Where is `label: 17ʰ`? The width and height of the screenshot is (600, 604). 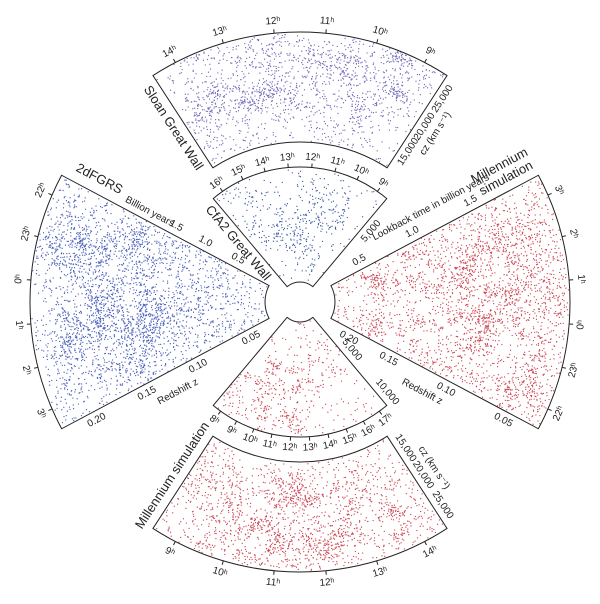
label: 17ʰ is located at coordinates (386, 420).